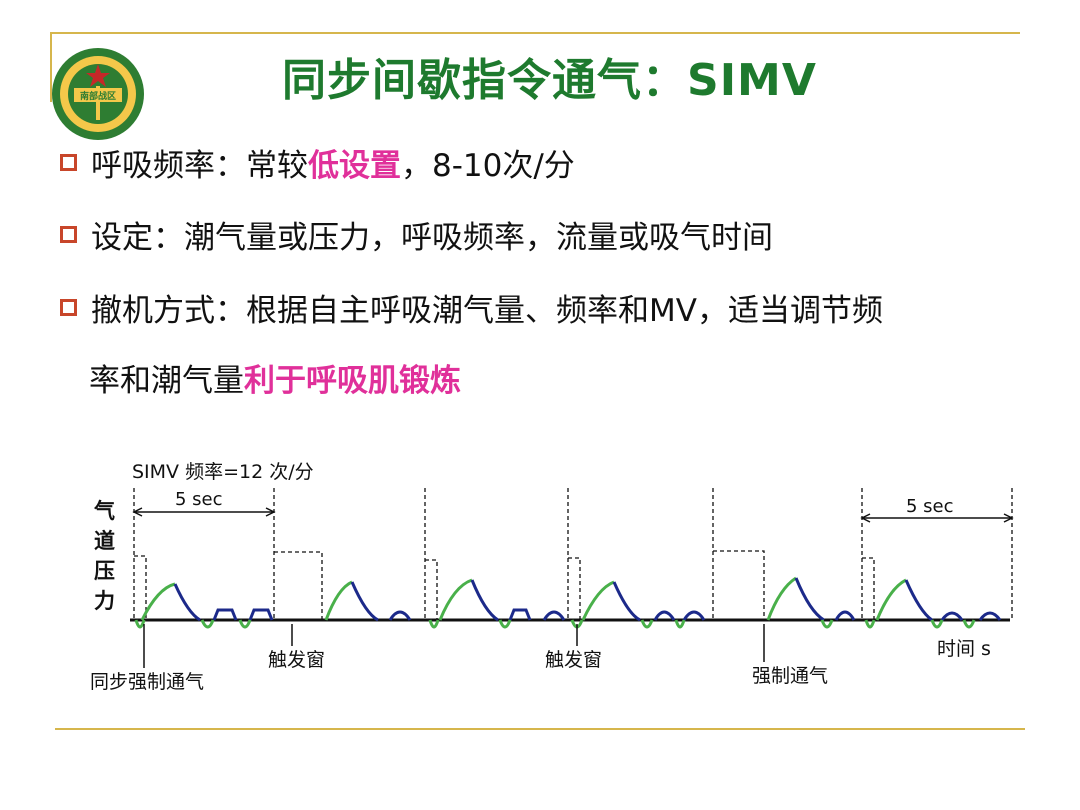  What do you see at coordinates (296, 660) in the screenshot?
I see `label-trigger-window-1: 触发窗` at bounding box center [296, 660].